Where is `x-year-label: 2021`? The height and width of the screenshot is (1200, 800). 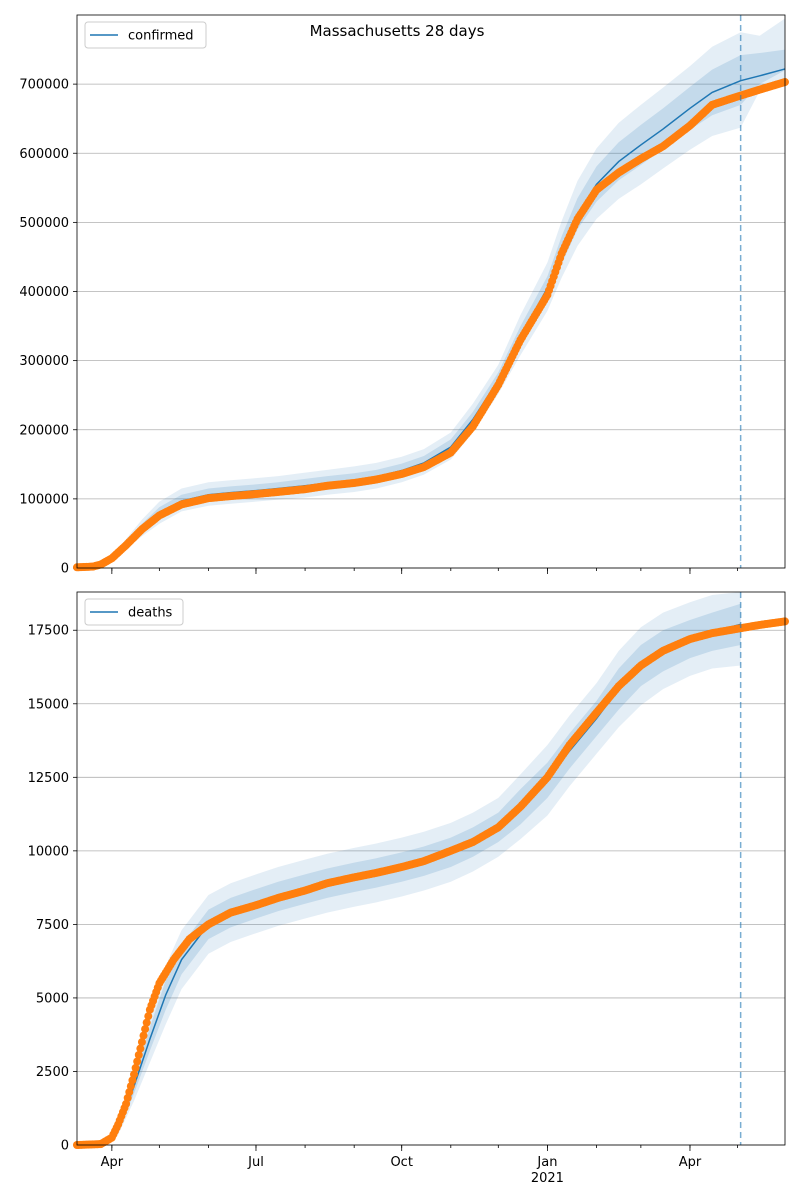 x-year-label: 2021 is located at coordinates (547, 1178).